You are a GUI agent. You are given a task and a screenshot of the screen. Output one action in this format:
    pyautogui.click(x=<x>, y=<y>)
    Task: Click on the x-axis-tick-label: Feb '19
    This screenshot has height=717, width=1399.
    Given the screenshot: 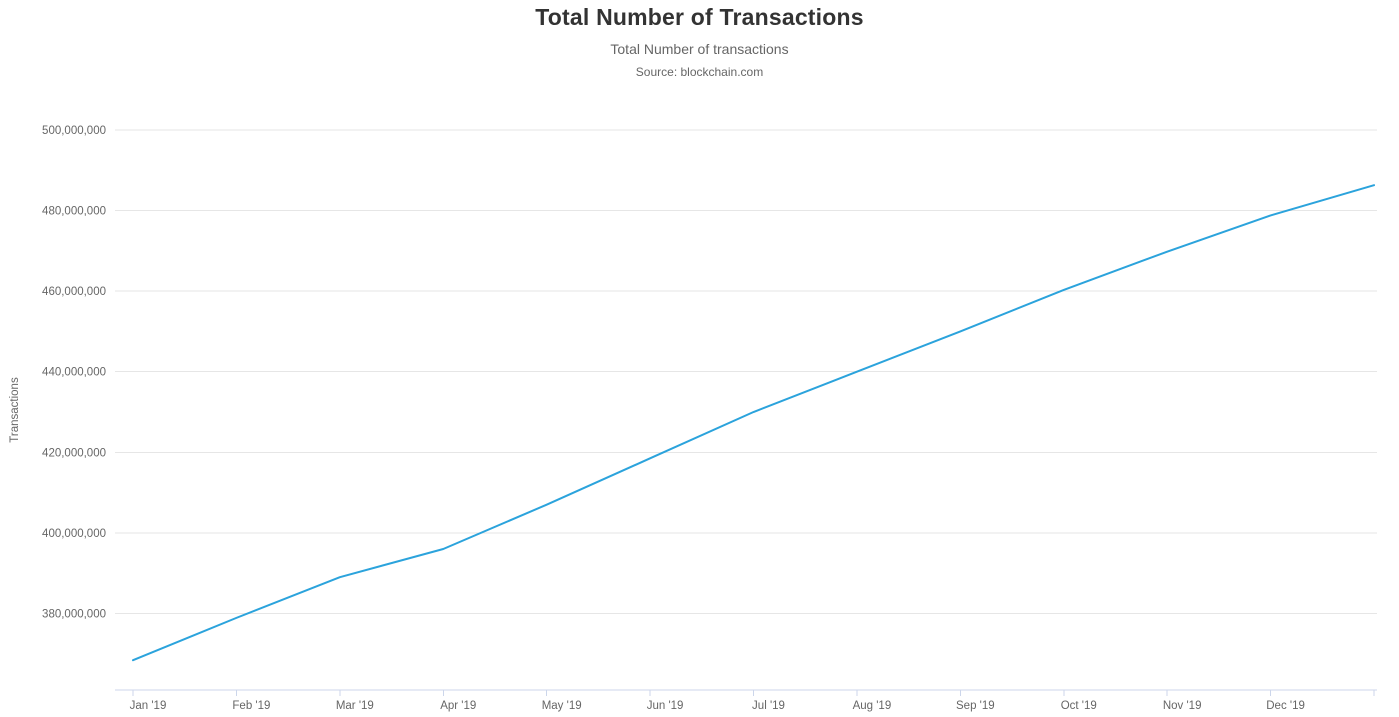 What is the action you would take?
    pyautogui.click(x=251, y=706)
    